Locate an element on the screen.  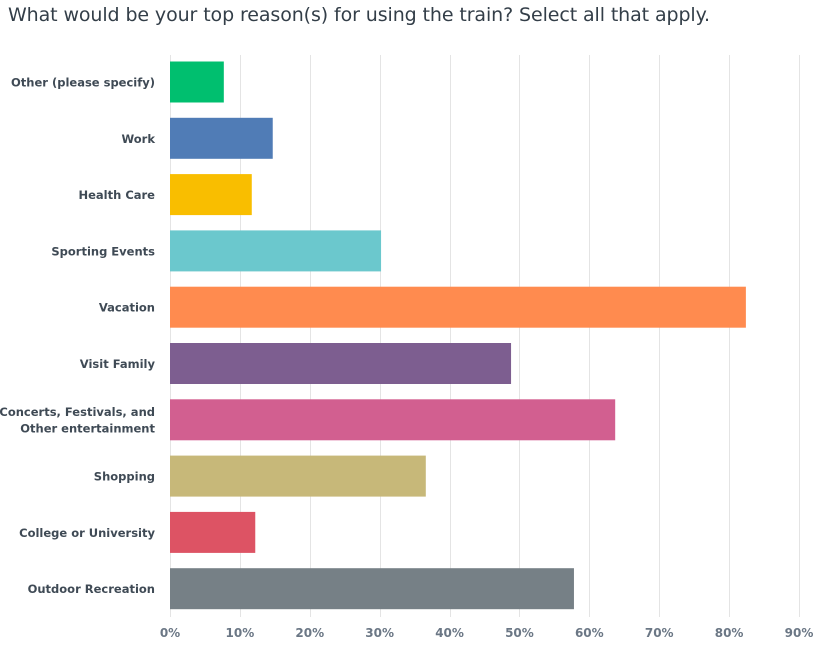
x-tick-label: 30% is located at coordinates (379, 633).